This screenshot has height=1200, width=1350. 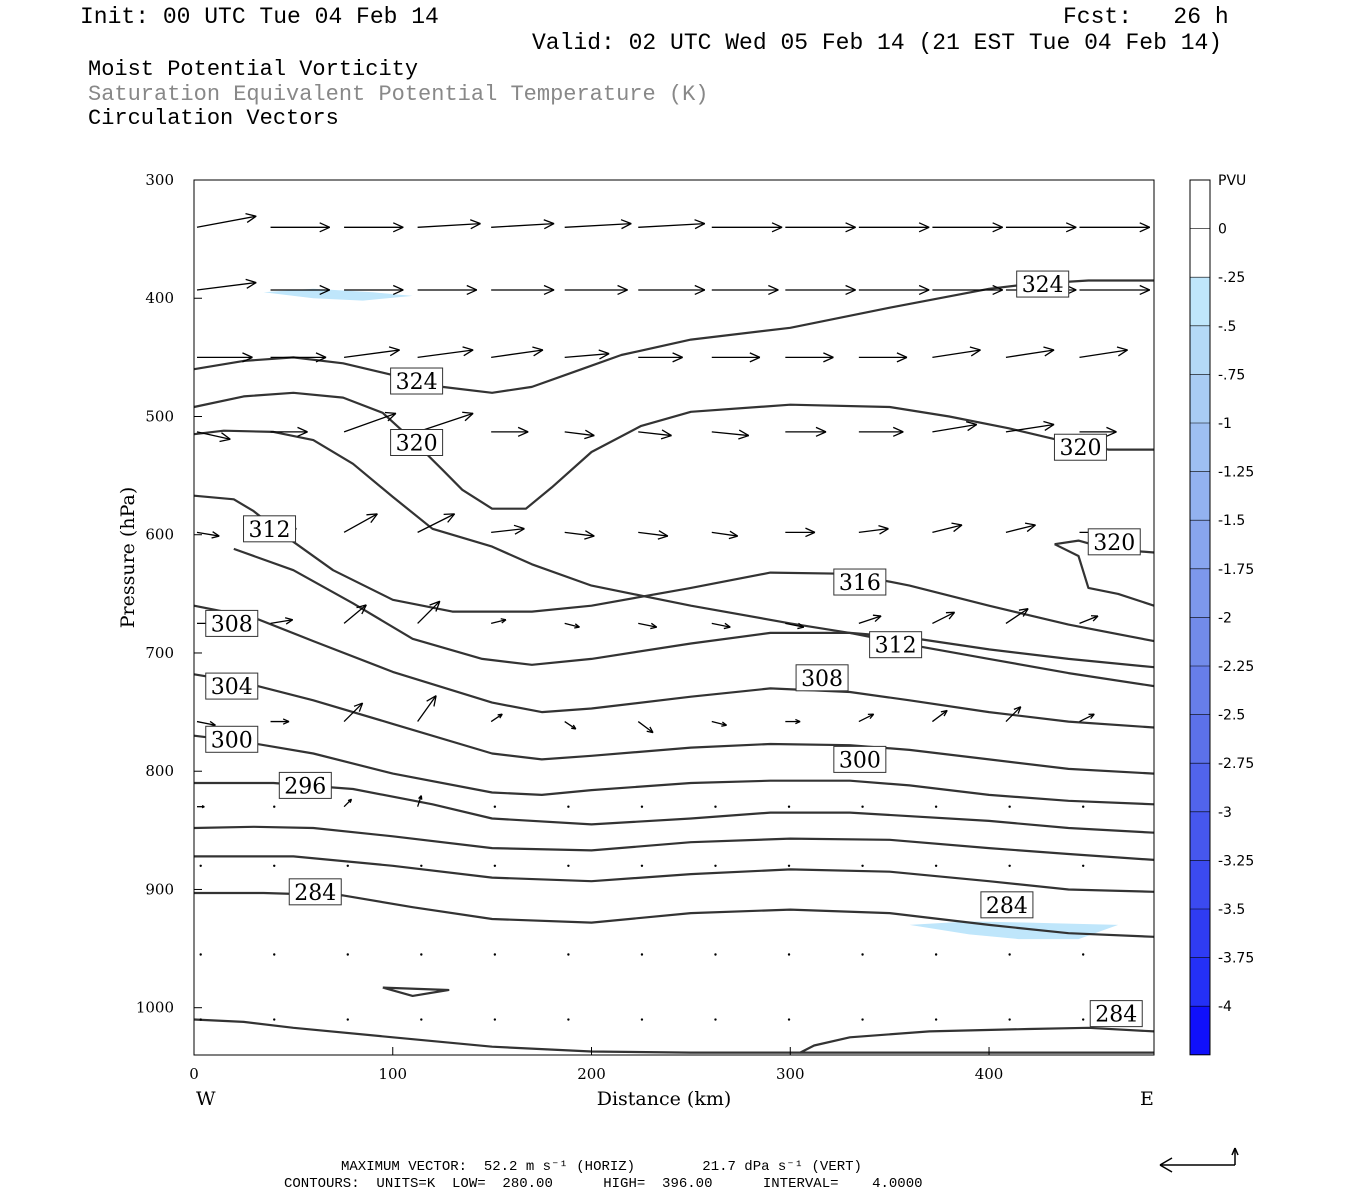 What do you see at coordinates (1231, 716) in the screenshot?
I see `colorbar-label: -2.5` at bounding box center [1231, 716].